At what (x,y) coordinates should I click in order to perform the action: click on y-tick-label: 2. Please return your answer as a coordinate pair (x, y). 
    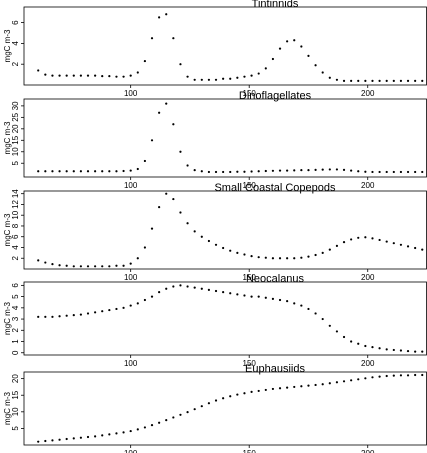
    Looking at the image, I should click on (15, 257).